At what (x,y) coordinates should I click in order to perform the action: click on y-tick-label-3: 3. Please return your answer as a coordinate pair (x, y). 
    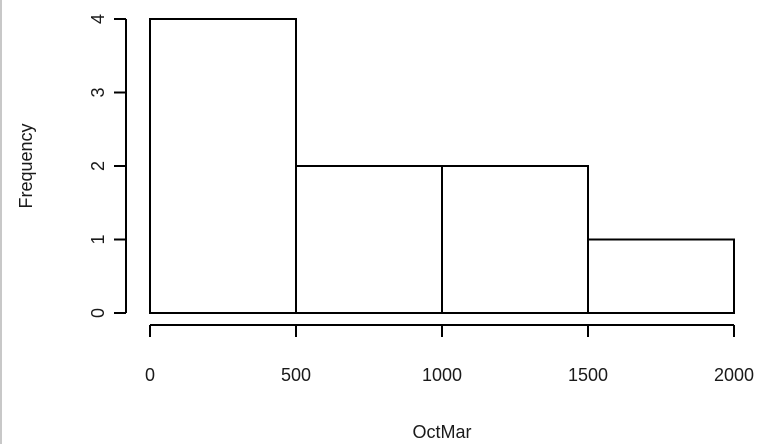
    Looking at the image, I should click on (98, 92).